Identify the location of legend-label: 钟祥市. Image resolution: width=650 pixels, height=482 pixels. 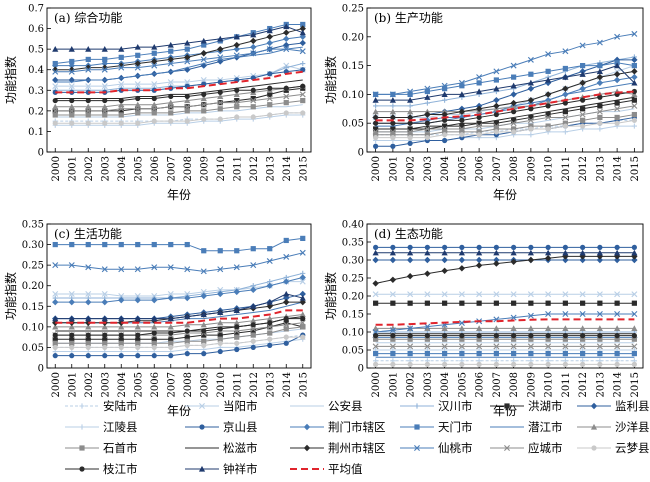
(240, 469).